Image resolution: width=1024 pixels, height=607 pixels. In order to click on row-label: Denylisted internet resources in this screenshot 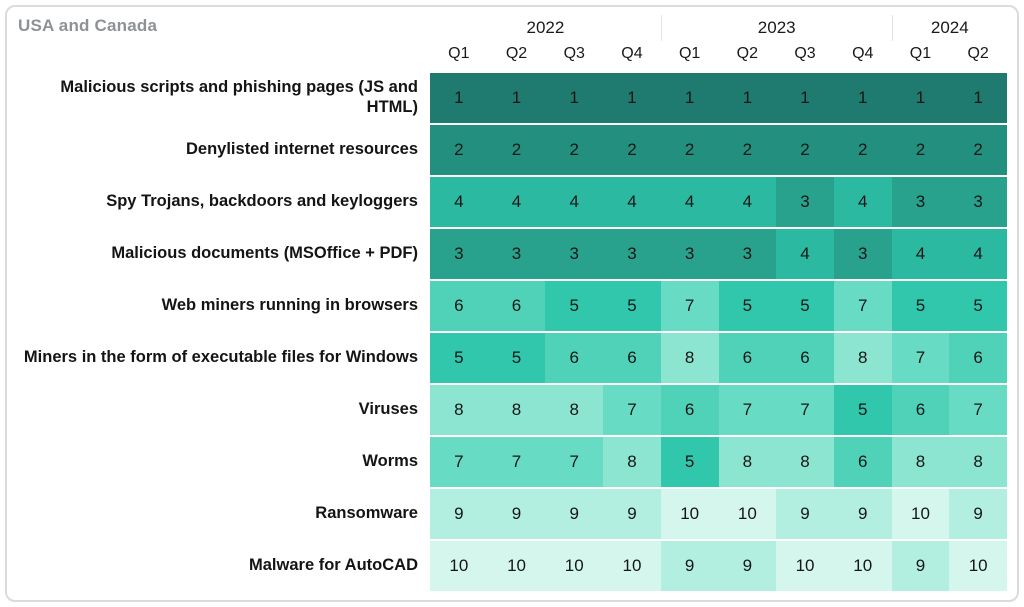, I will do `click(302, 148)`.